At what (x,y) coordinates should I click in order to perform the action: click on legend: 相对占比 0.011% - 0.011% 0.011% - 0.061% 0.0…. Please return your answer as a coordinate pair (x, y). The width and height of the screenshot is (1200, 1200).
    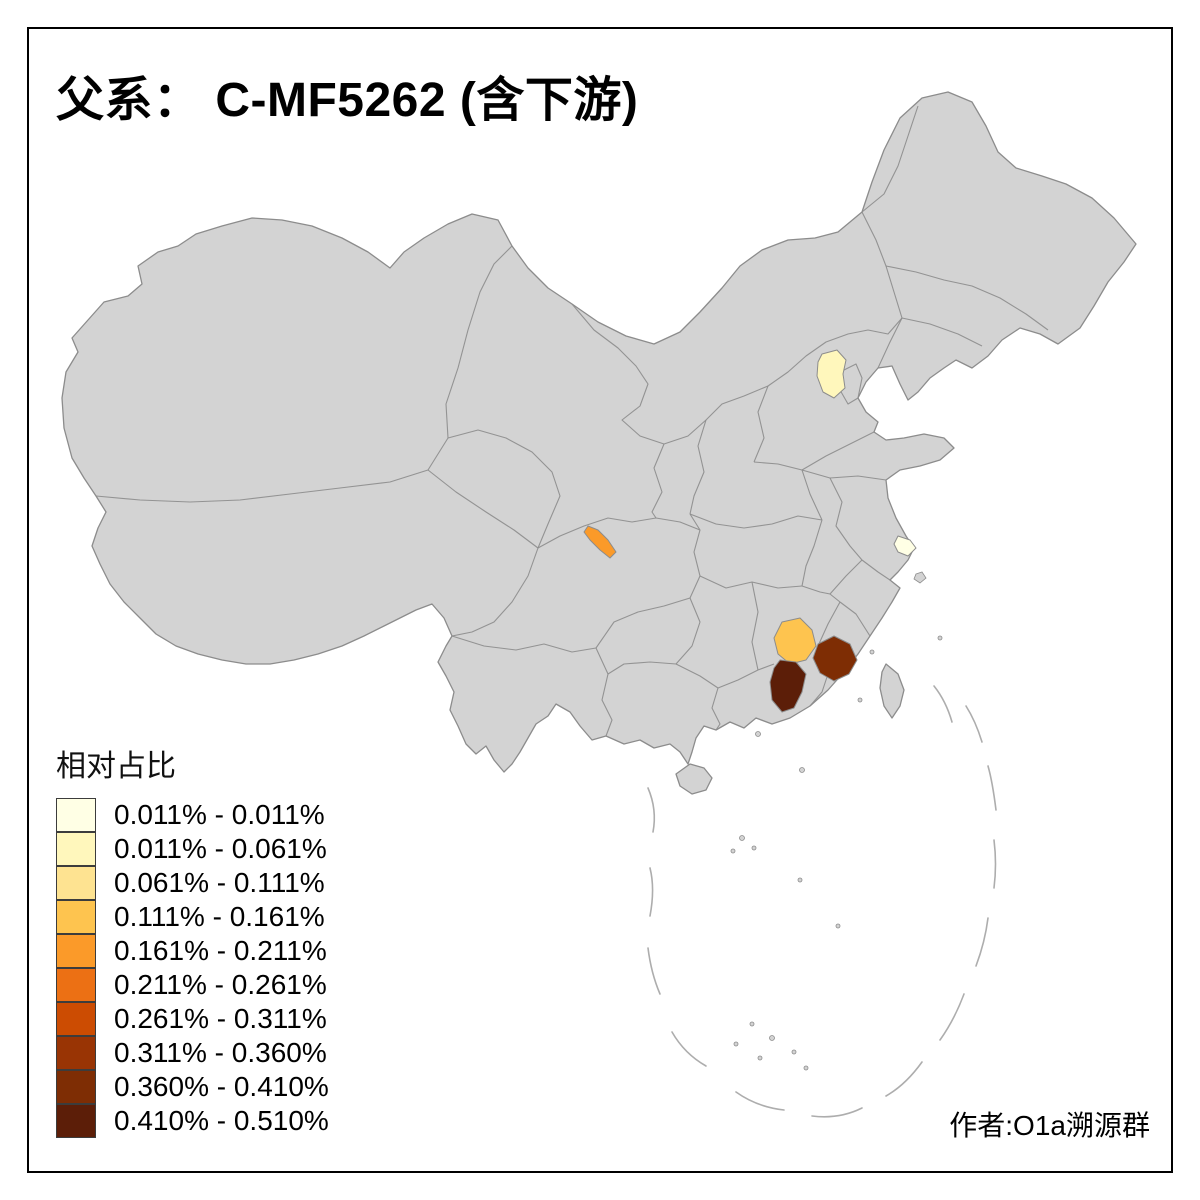
    Looking at the image, I should click on (192, 943).